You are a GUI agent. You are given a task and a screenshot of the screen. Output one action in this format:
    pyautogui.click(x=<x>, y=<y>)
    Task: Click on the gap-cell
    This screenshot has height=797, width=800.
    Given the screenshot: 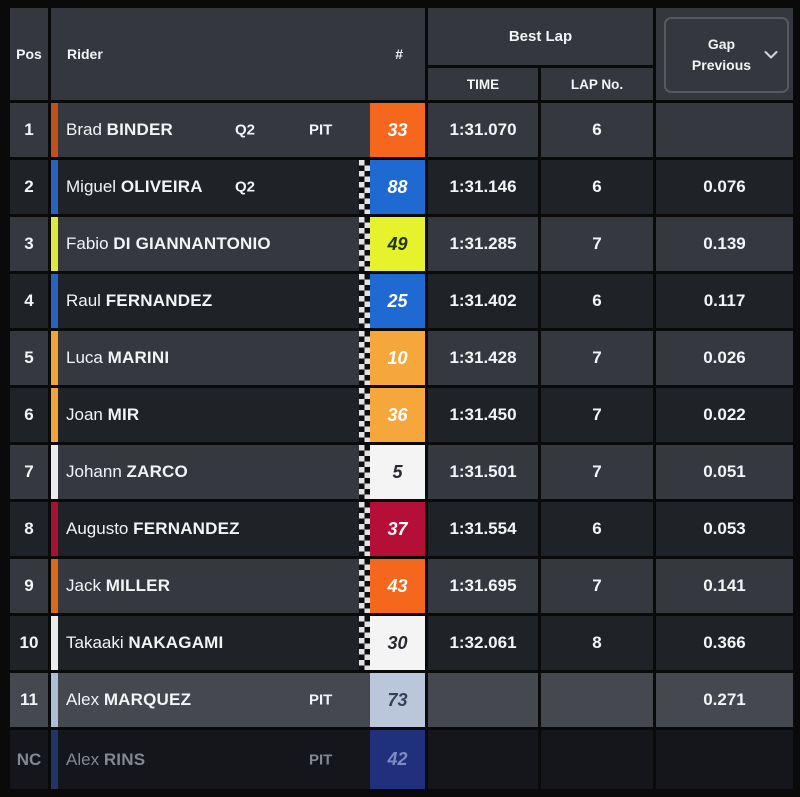 What is the action you would take?
    pyautogui.click(x=724, y=759)
    